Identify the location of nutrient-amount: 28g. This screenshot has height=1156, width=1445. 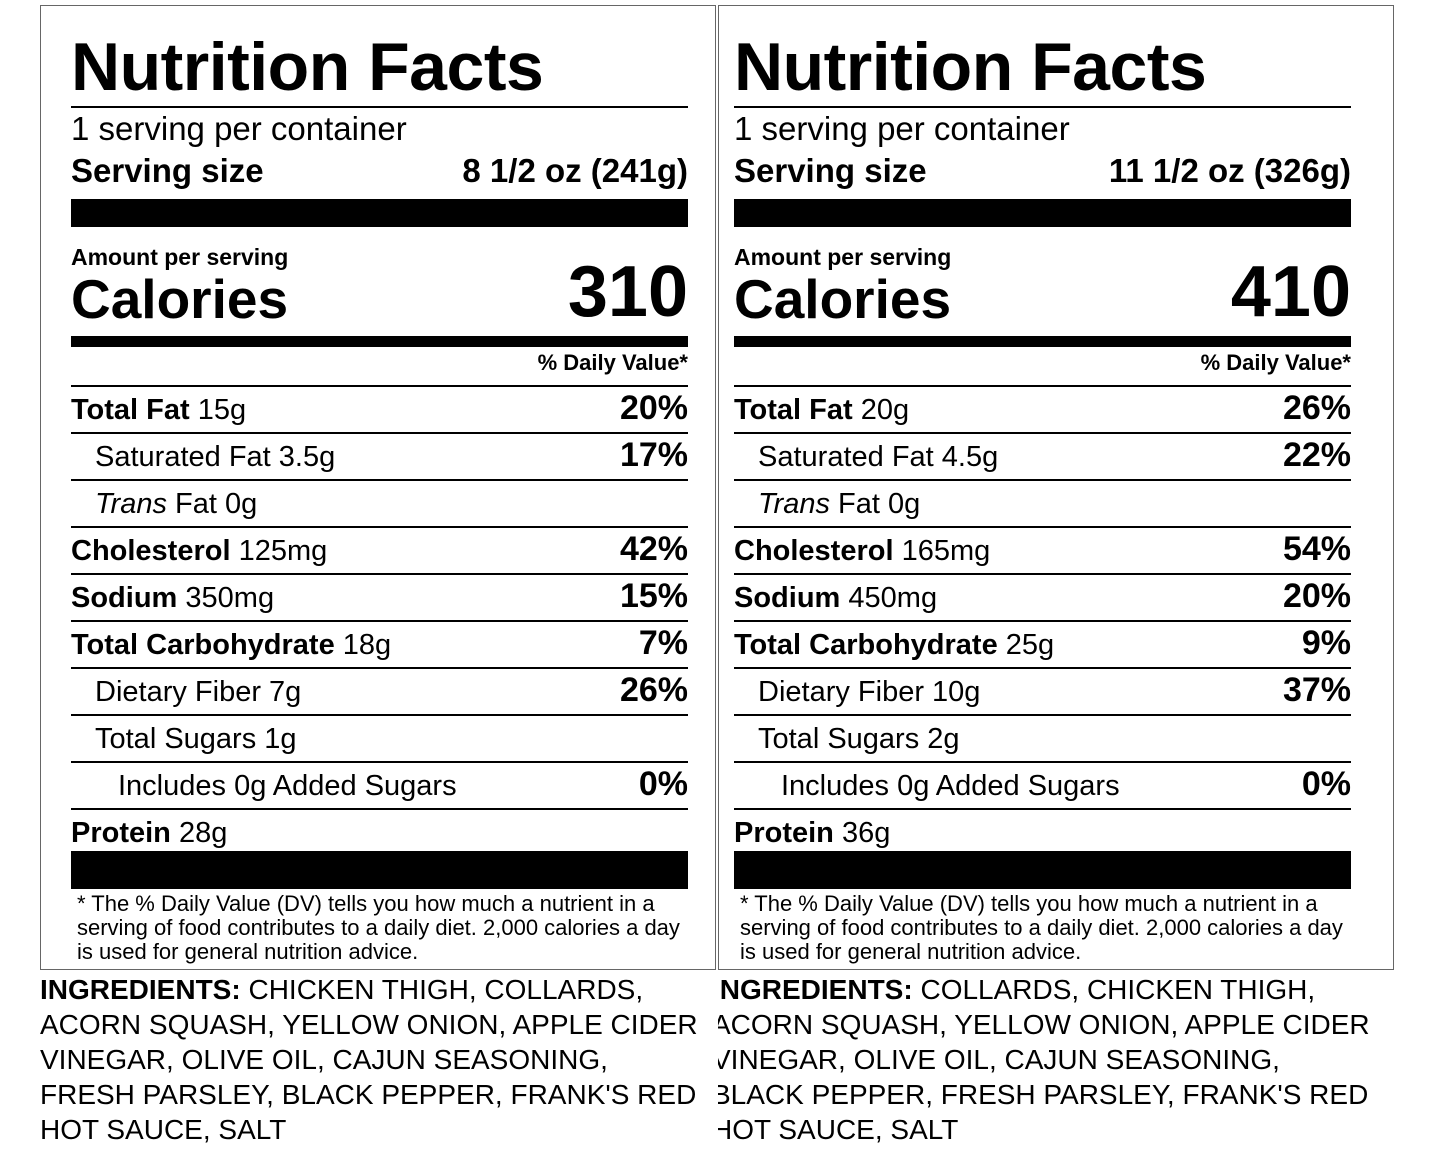
(199, 833).